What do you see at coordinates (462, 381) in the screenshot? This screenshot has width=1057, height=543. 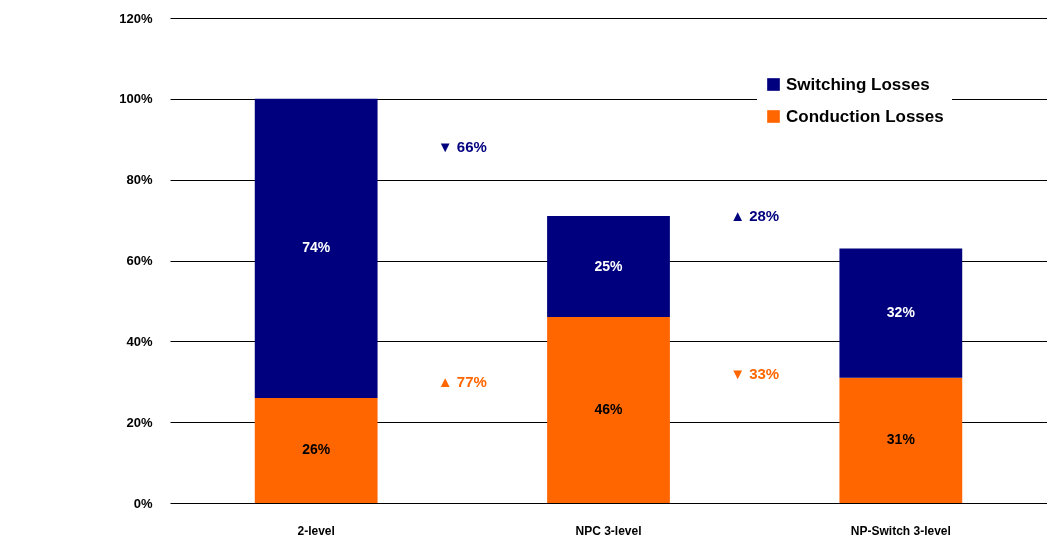 I see `annotation: ▲ 77%` at bounding box center [462, 381].